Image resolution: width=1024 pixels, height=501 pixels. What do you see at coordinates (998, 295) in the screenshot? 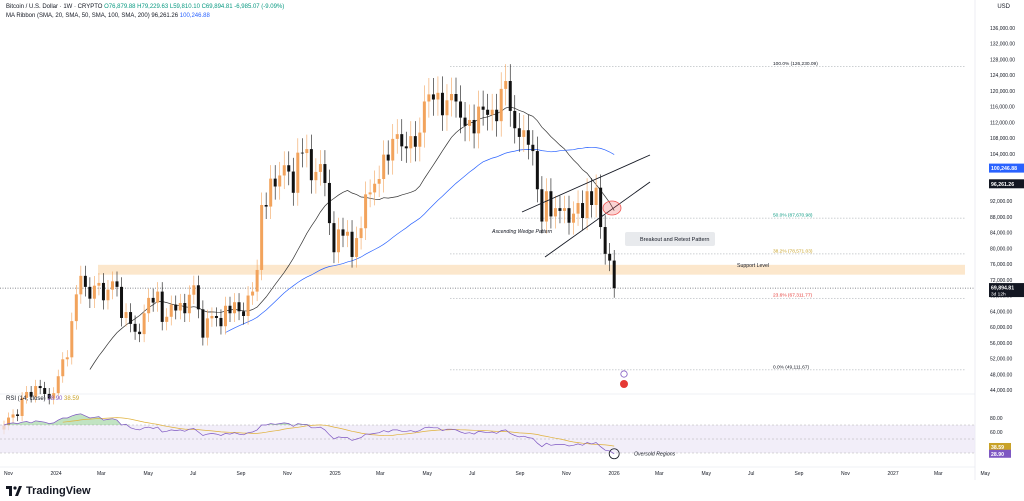
I see `price-tag-sub: 3d 12h` at bounding box center [998, 295].